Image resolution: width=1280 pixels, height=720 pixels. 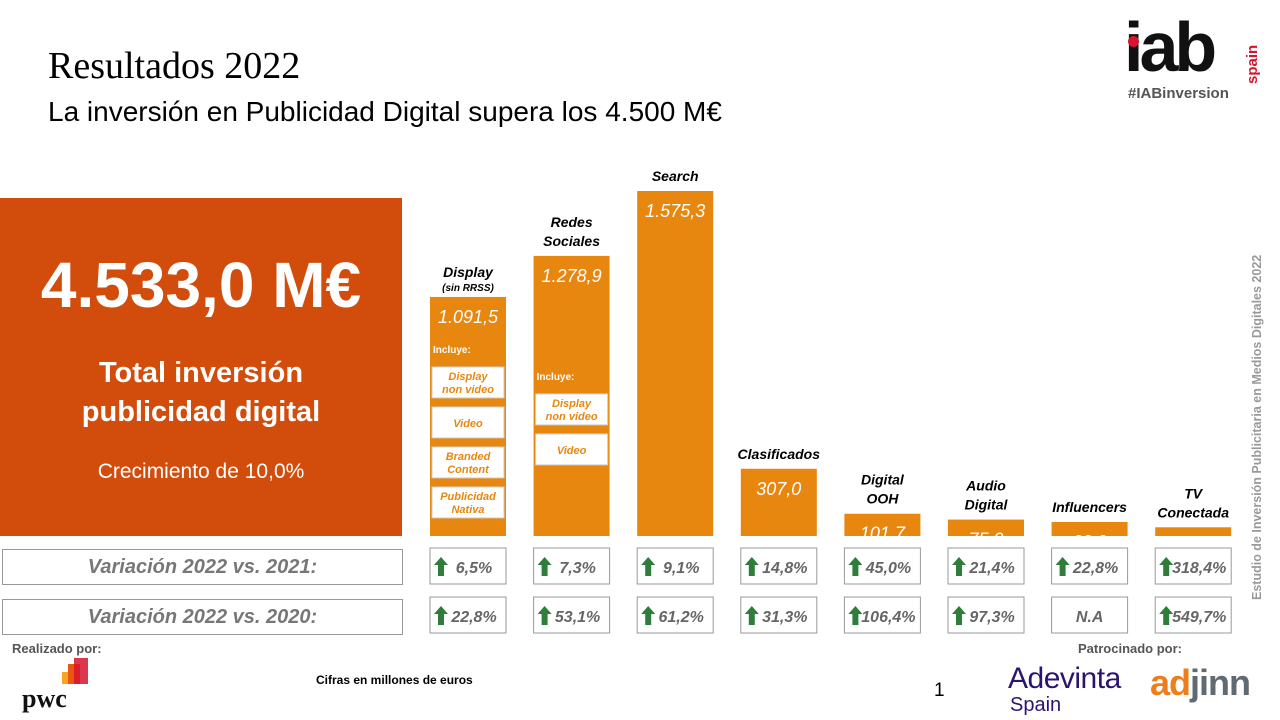 What do you see at coordinates (468, 390) in the screenshot?
I see `breakdown-text-0-0-1: non video` at bounding box center [468, 390].